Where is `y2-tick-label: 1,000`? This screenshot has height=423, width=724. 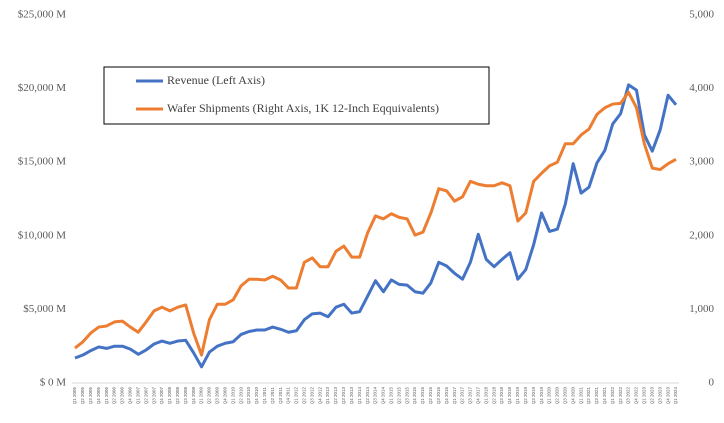 y2-tick-label: 1,000 is located at coordinates (701, 309).